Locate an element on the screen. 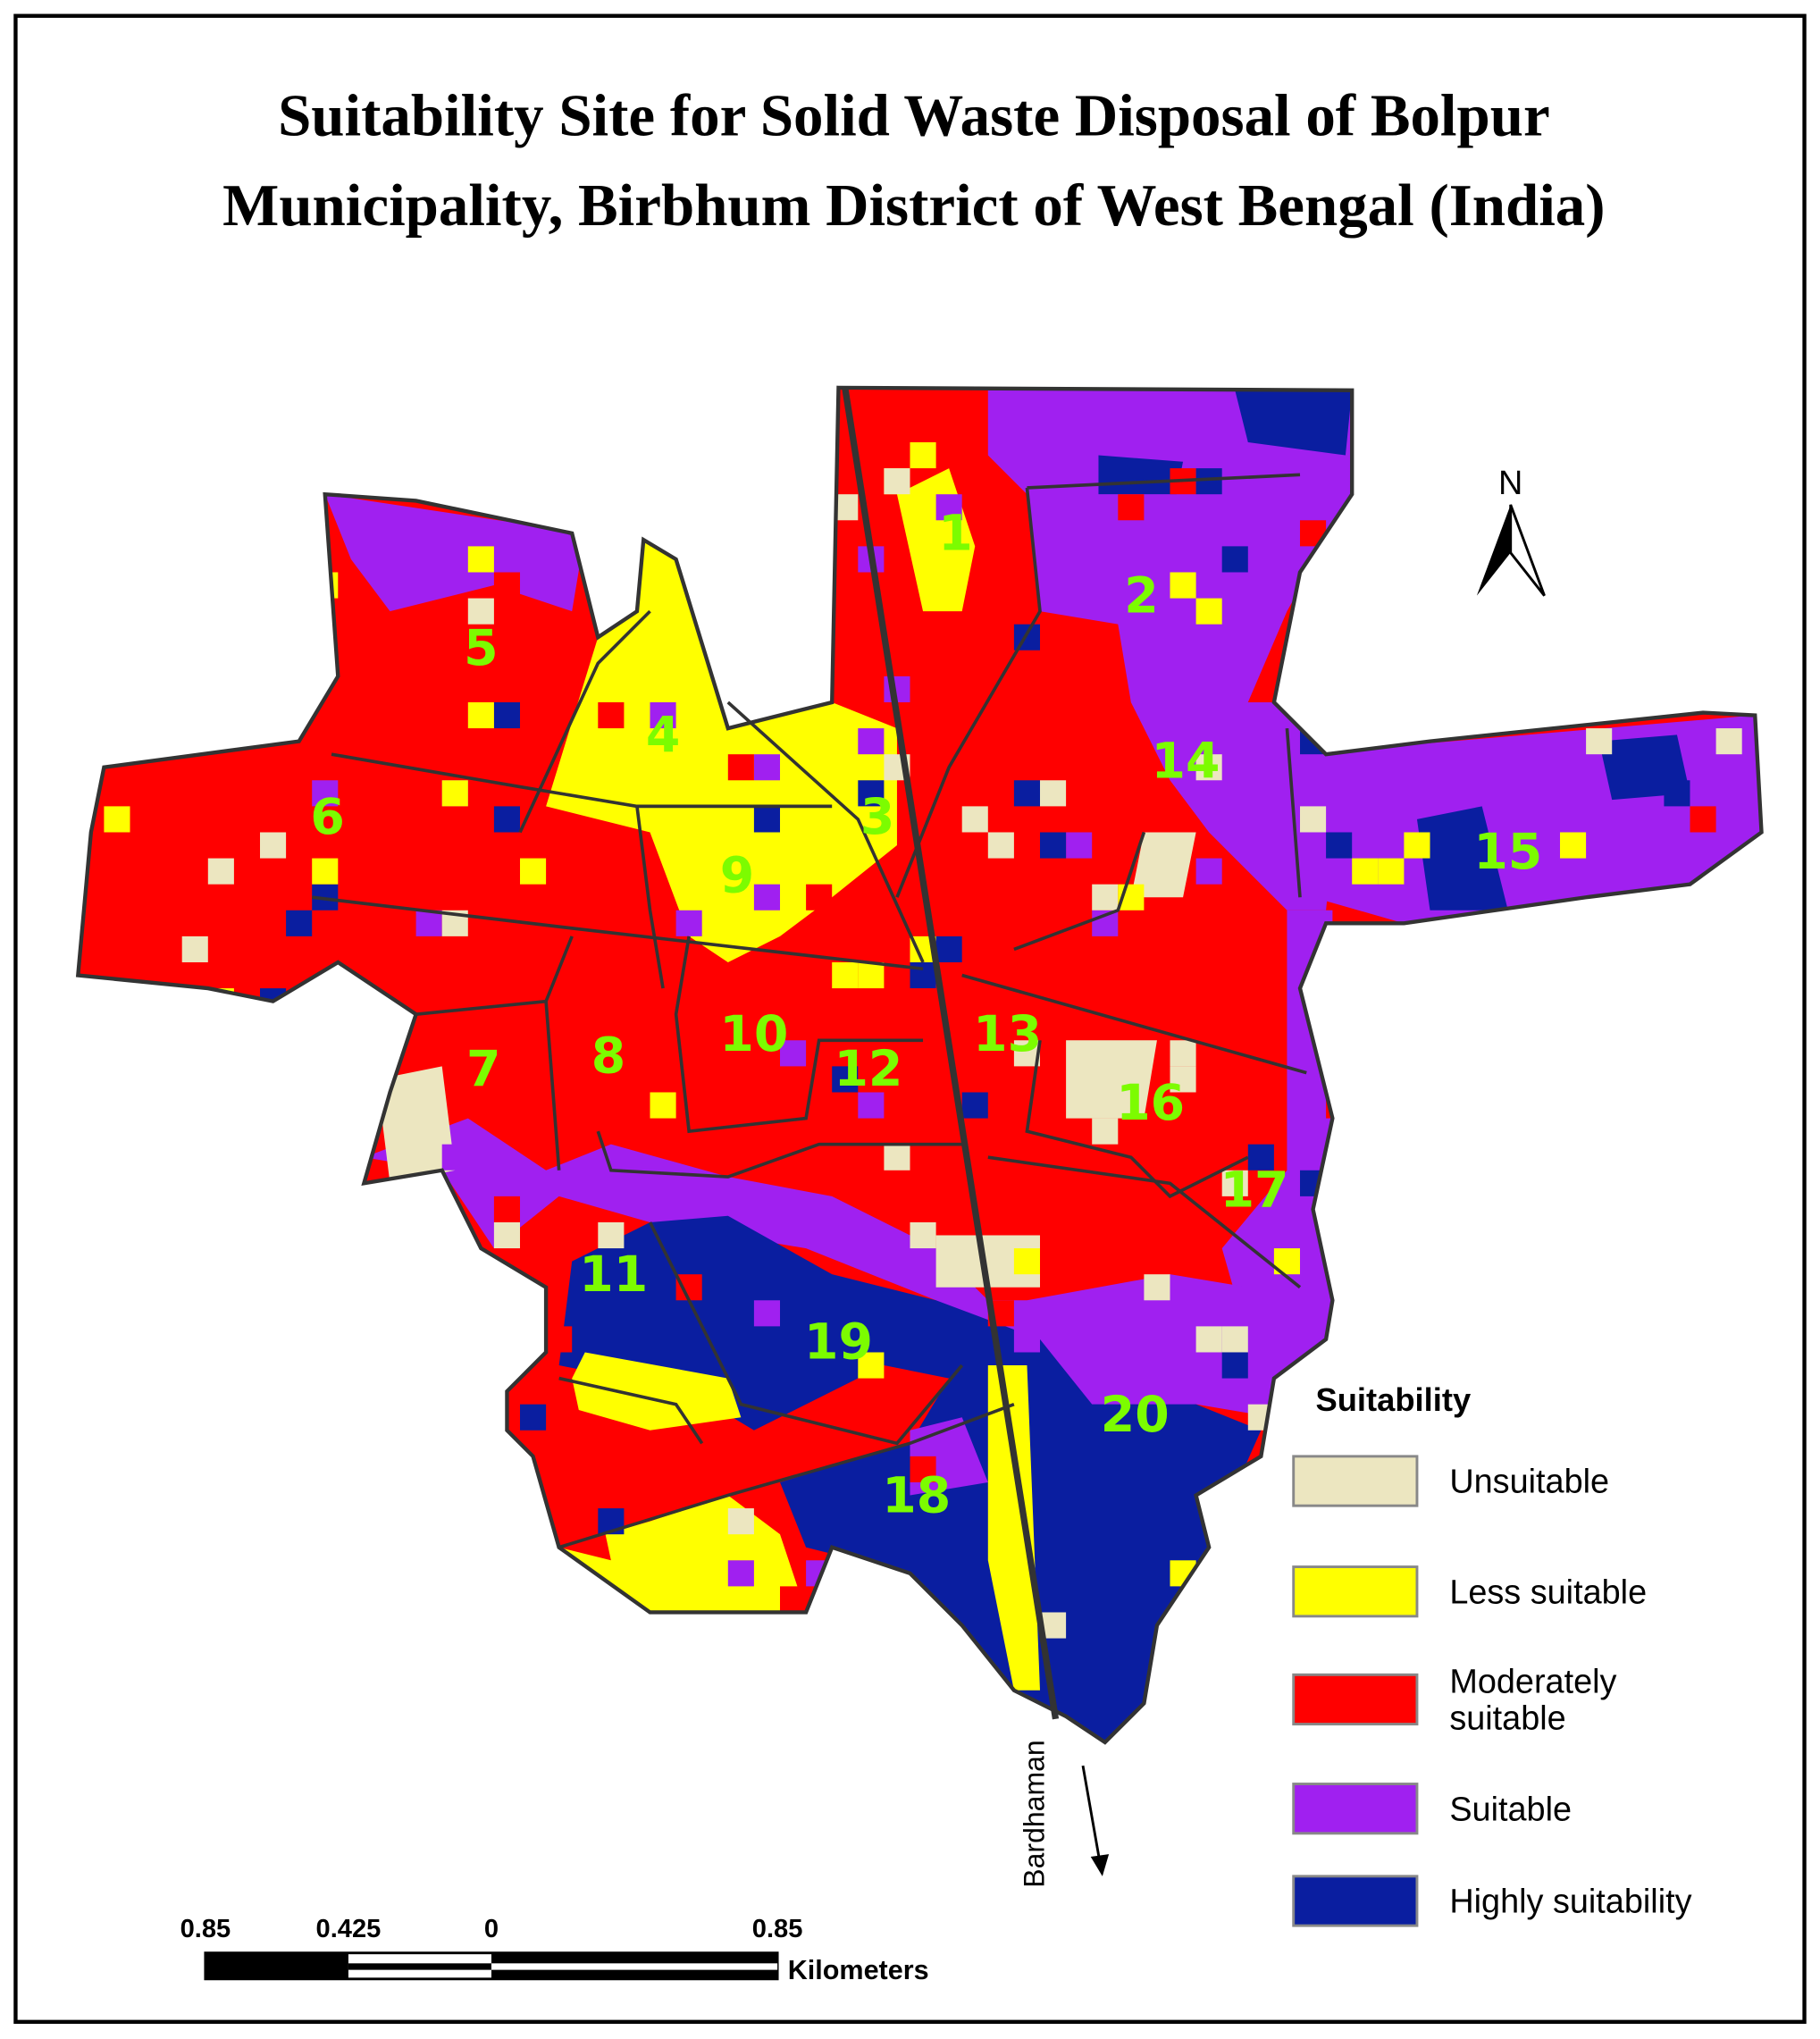 This screenshot has height=2039, width=1820. scale-unit: Kilometers is located at coordinates (858, 1970).